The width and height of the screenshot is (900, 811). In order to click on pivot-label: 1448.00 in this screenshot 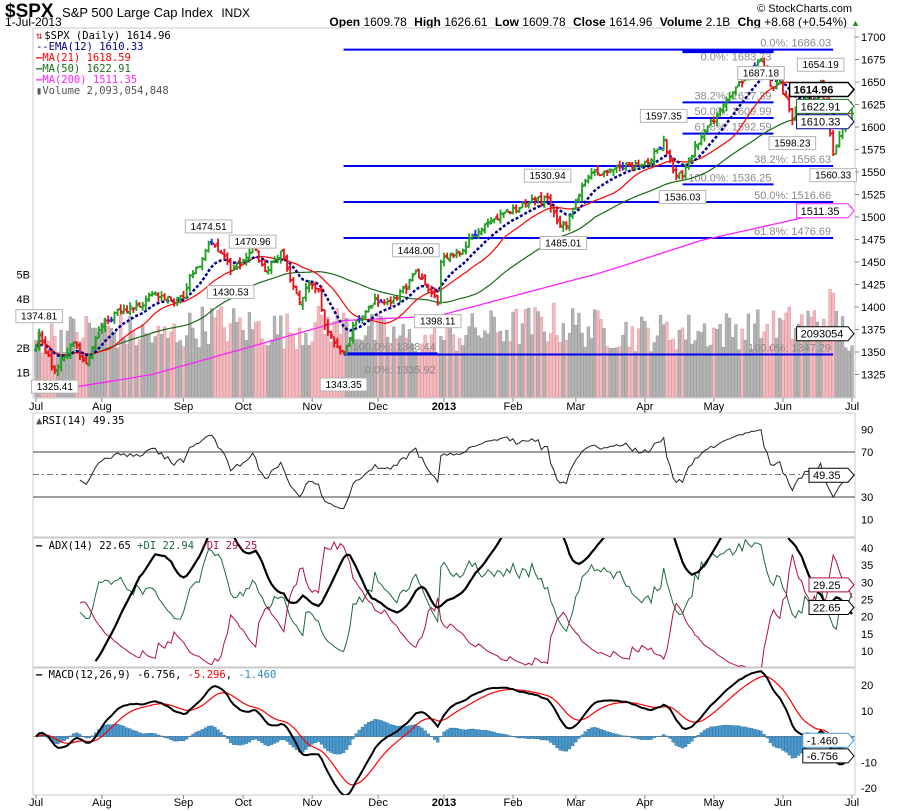, I will do `click(416, 251)`.